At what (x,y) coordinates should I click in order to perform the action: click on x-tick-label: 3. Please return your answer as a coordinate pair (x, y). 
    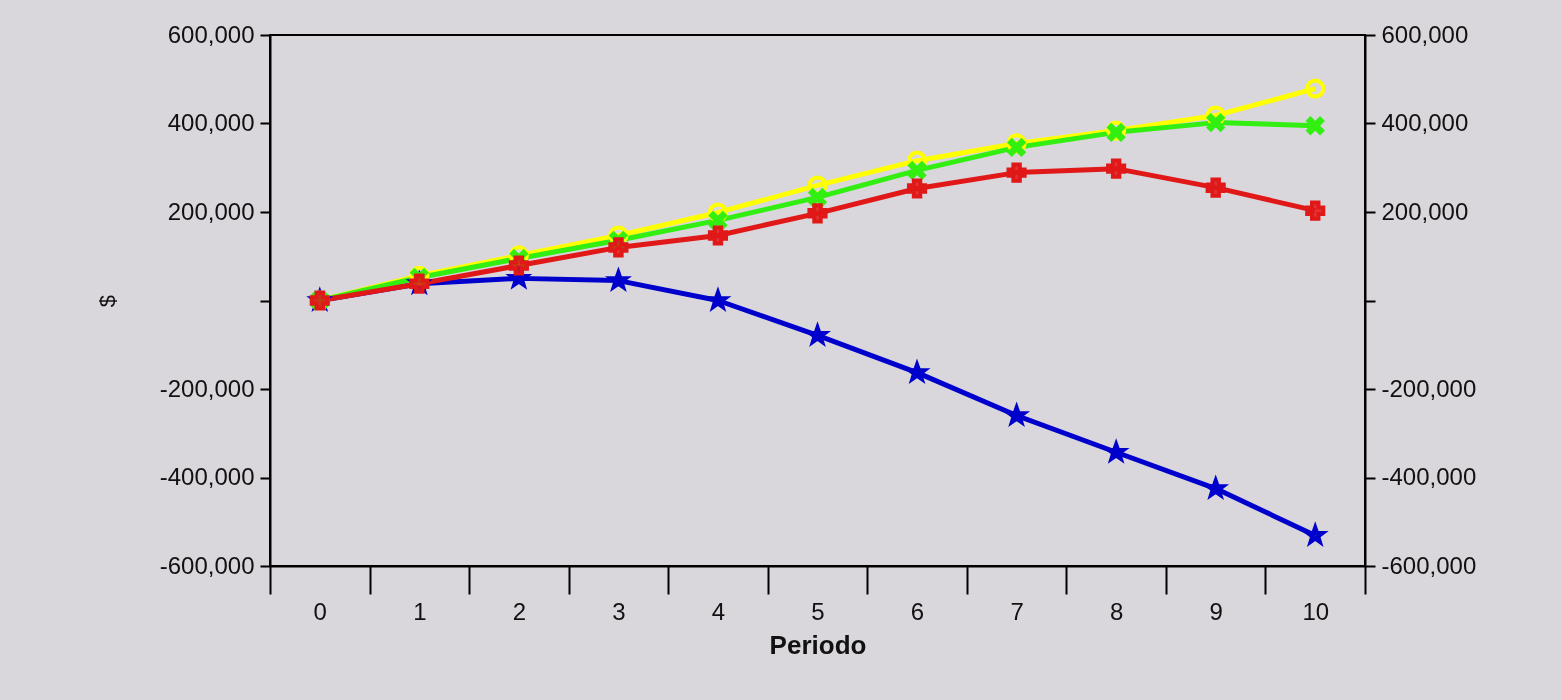
    Looking at the image, I should click on (619, 611).